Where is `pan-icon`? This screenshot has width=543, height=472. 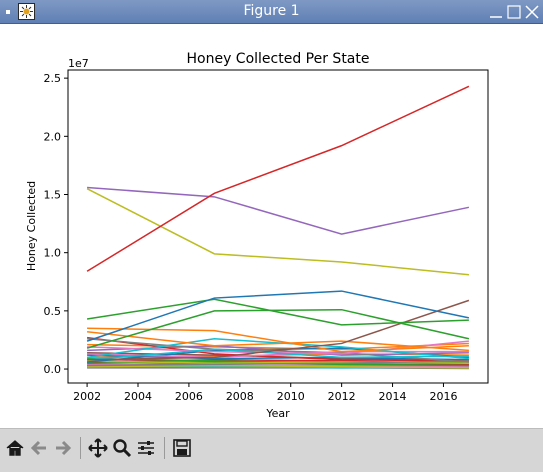
pan-icon is located at coordinates (98, 448).